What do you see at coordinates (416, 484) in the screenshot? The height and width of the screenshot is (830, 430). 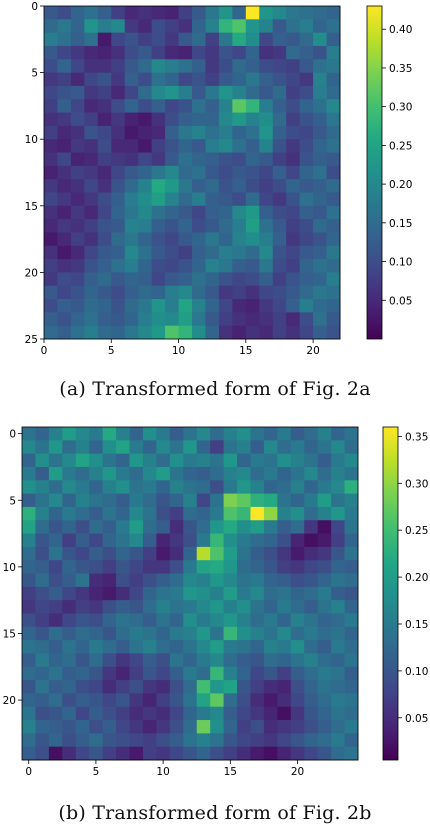 I see `colorbar-tick-label: 0.30` at bounding box center [416, 484].